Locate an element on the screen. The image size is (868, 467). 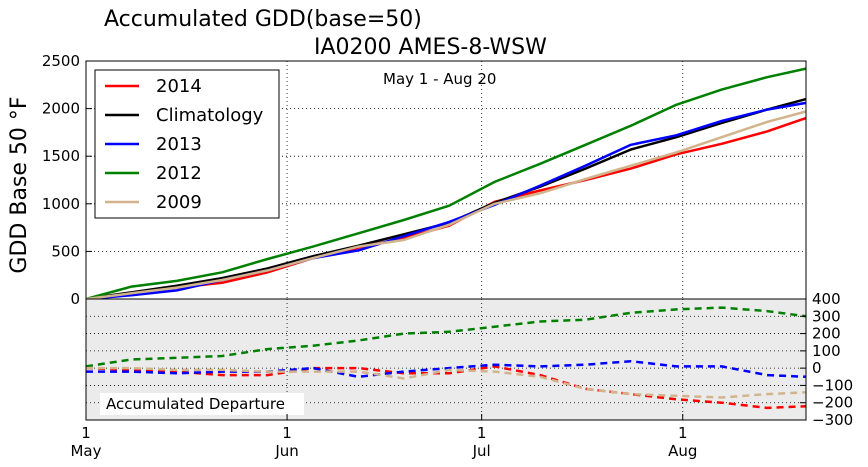
departure-line-2013 is located at coordinates (446, 369).